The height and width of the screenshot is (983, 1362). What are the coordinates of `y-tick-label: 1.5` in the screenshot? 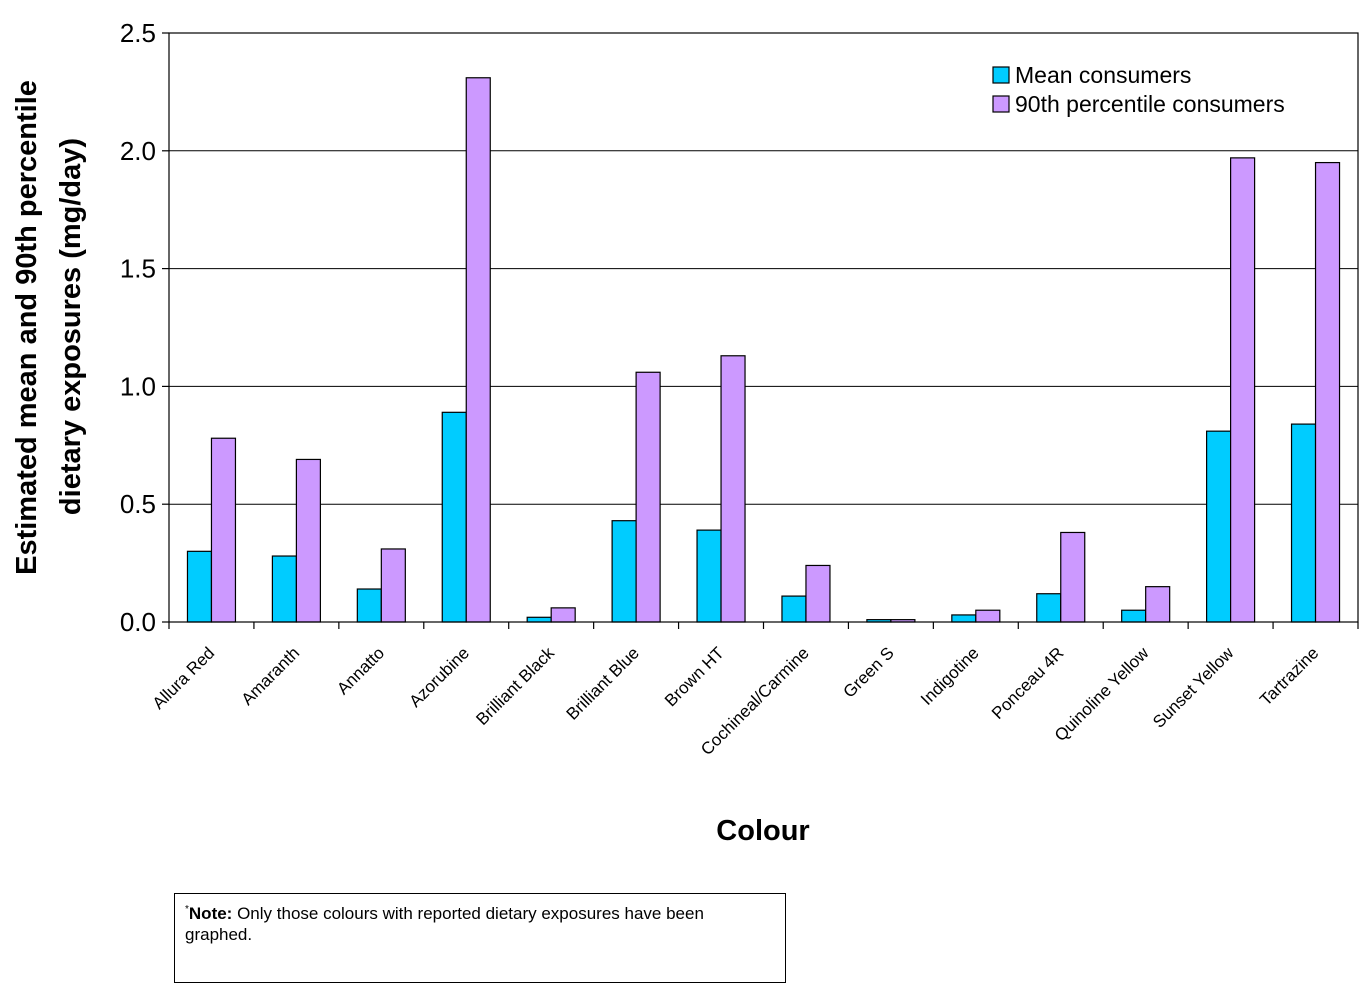 It's located at (138, 269).